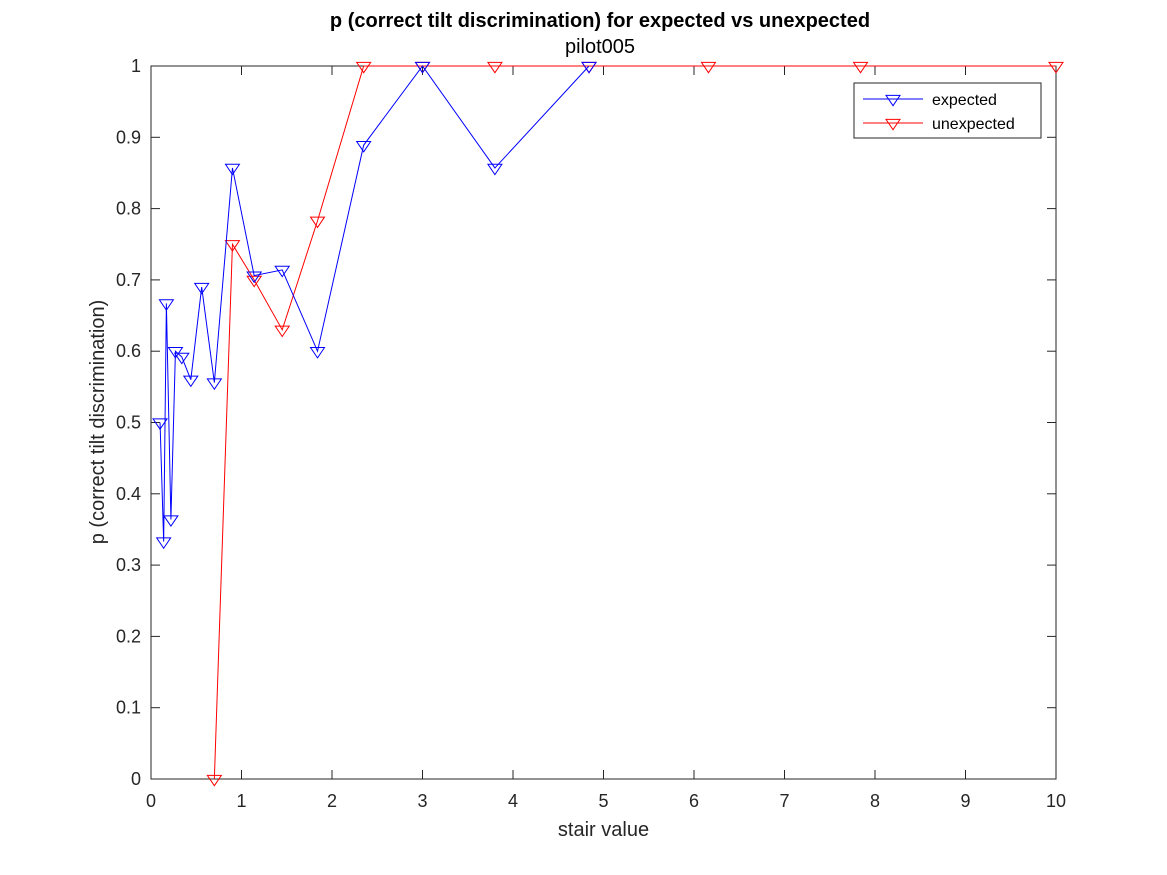 The image size is (1167, 875). What do you see at coordinates (128, 708) in the screenshot?
I see `y-tick-label: 0.1` at bounding box center [128, 708].